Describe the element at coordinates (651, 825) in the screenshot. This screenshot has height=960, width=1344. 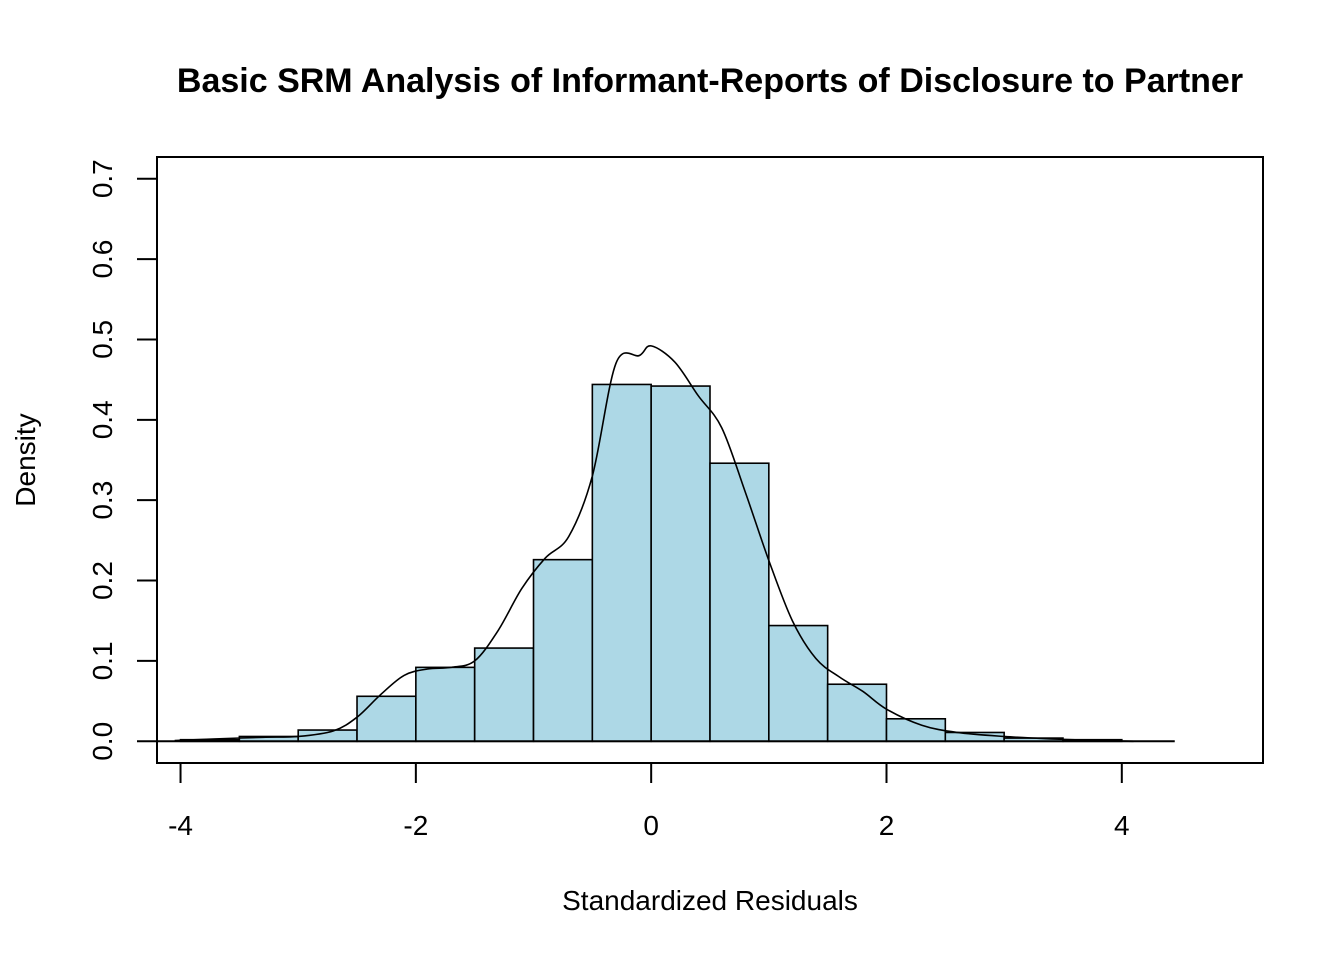
I see `x-tick-label: 0` at that location.